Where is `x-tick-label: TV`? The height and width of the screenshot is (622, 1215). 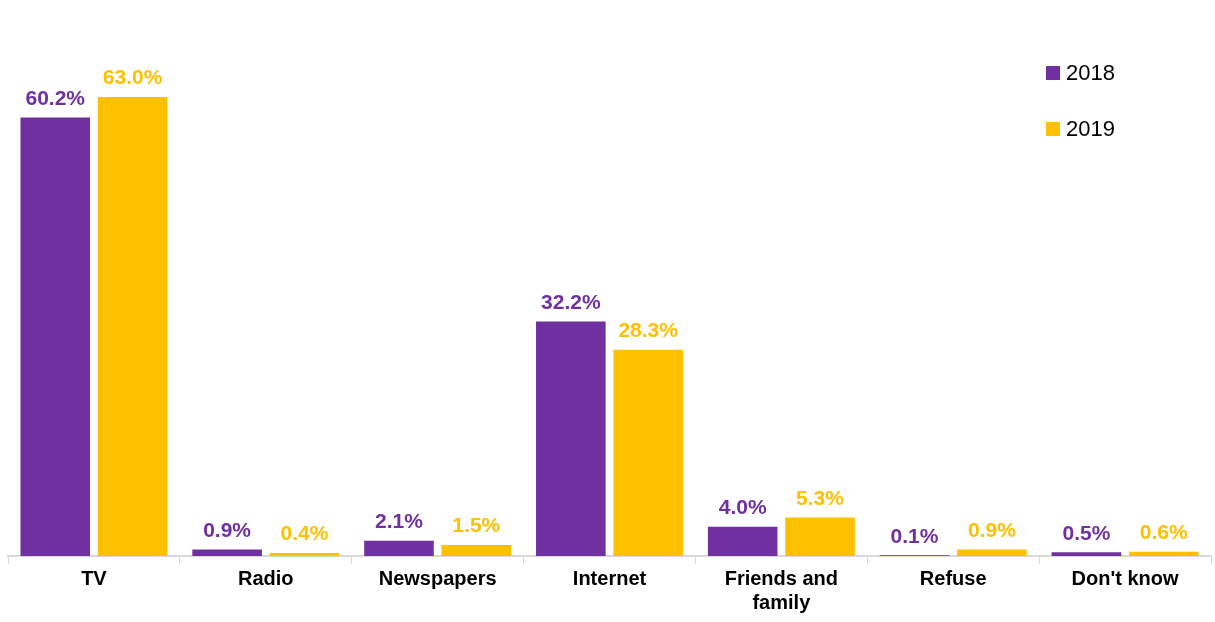 x-tick-label: TV is located at coordinates (94, 577).